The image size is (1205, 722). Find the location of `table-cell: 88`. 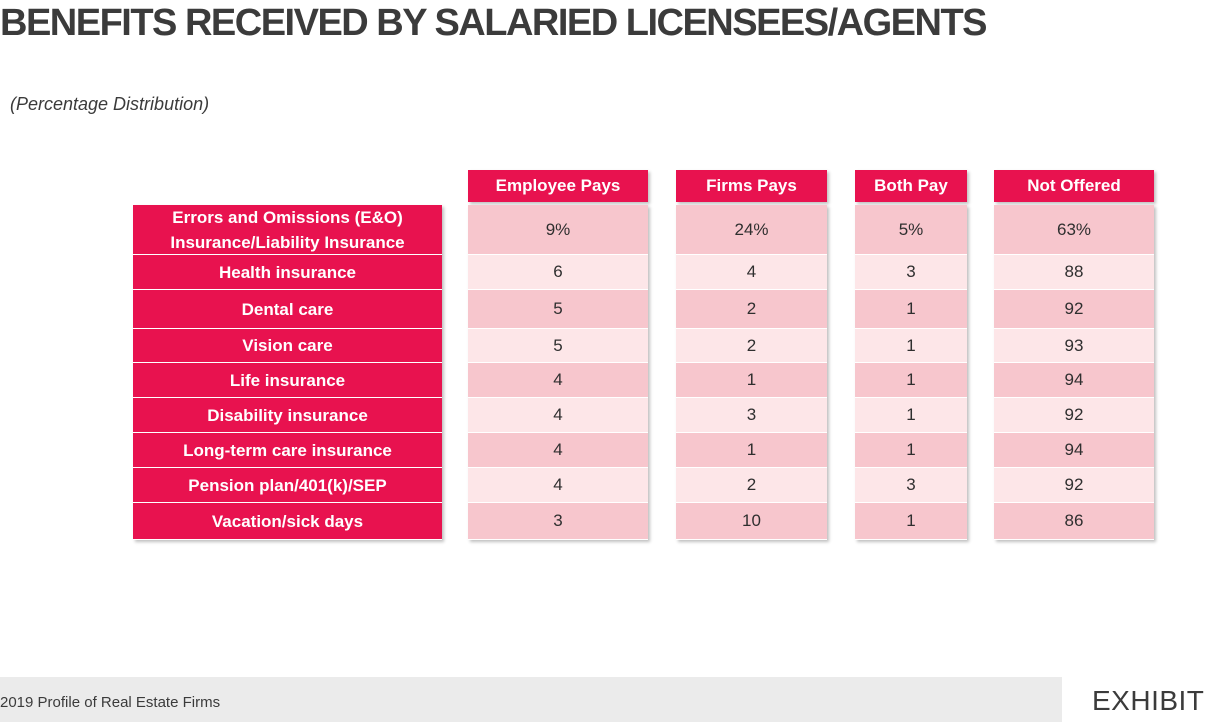

table-cell: 88 is located at coordinates (1074, 272).